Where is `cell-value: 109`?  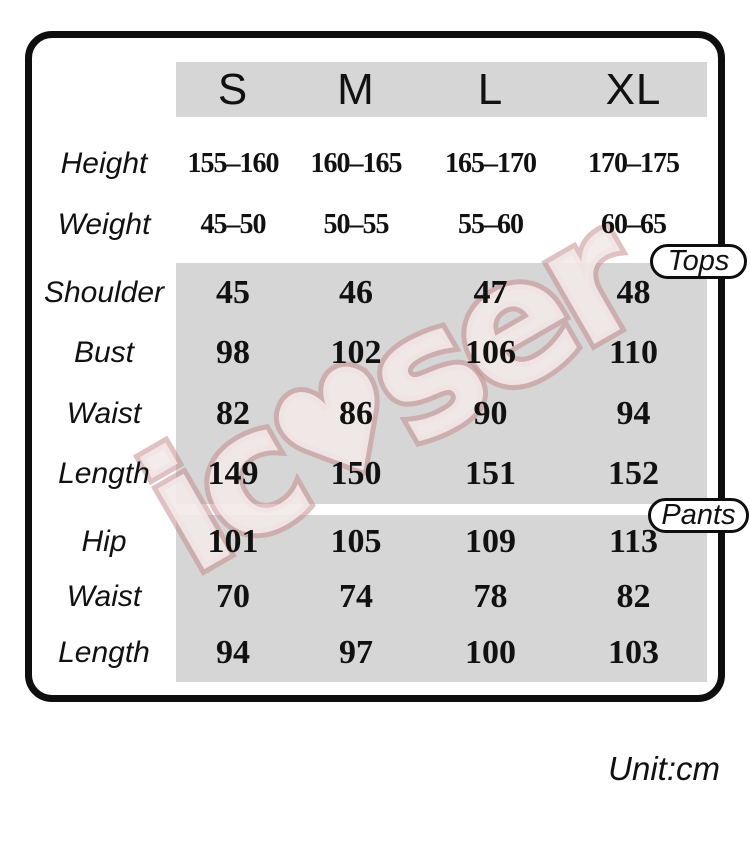 cell-value: 109 is located at coordinates (490, 541).